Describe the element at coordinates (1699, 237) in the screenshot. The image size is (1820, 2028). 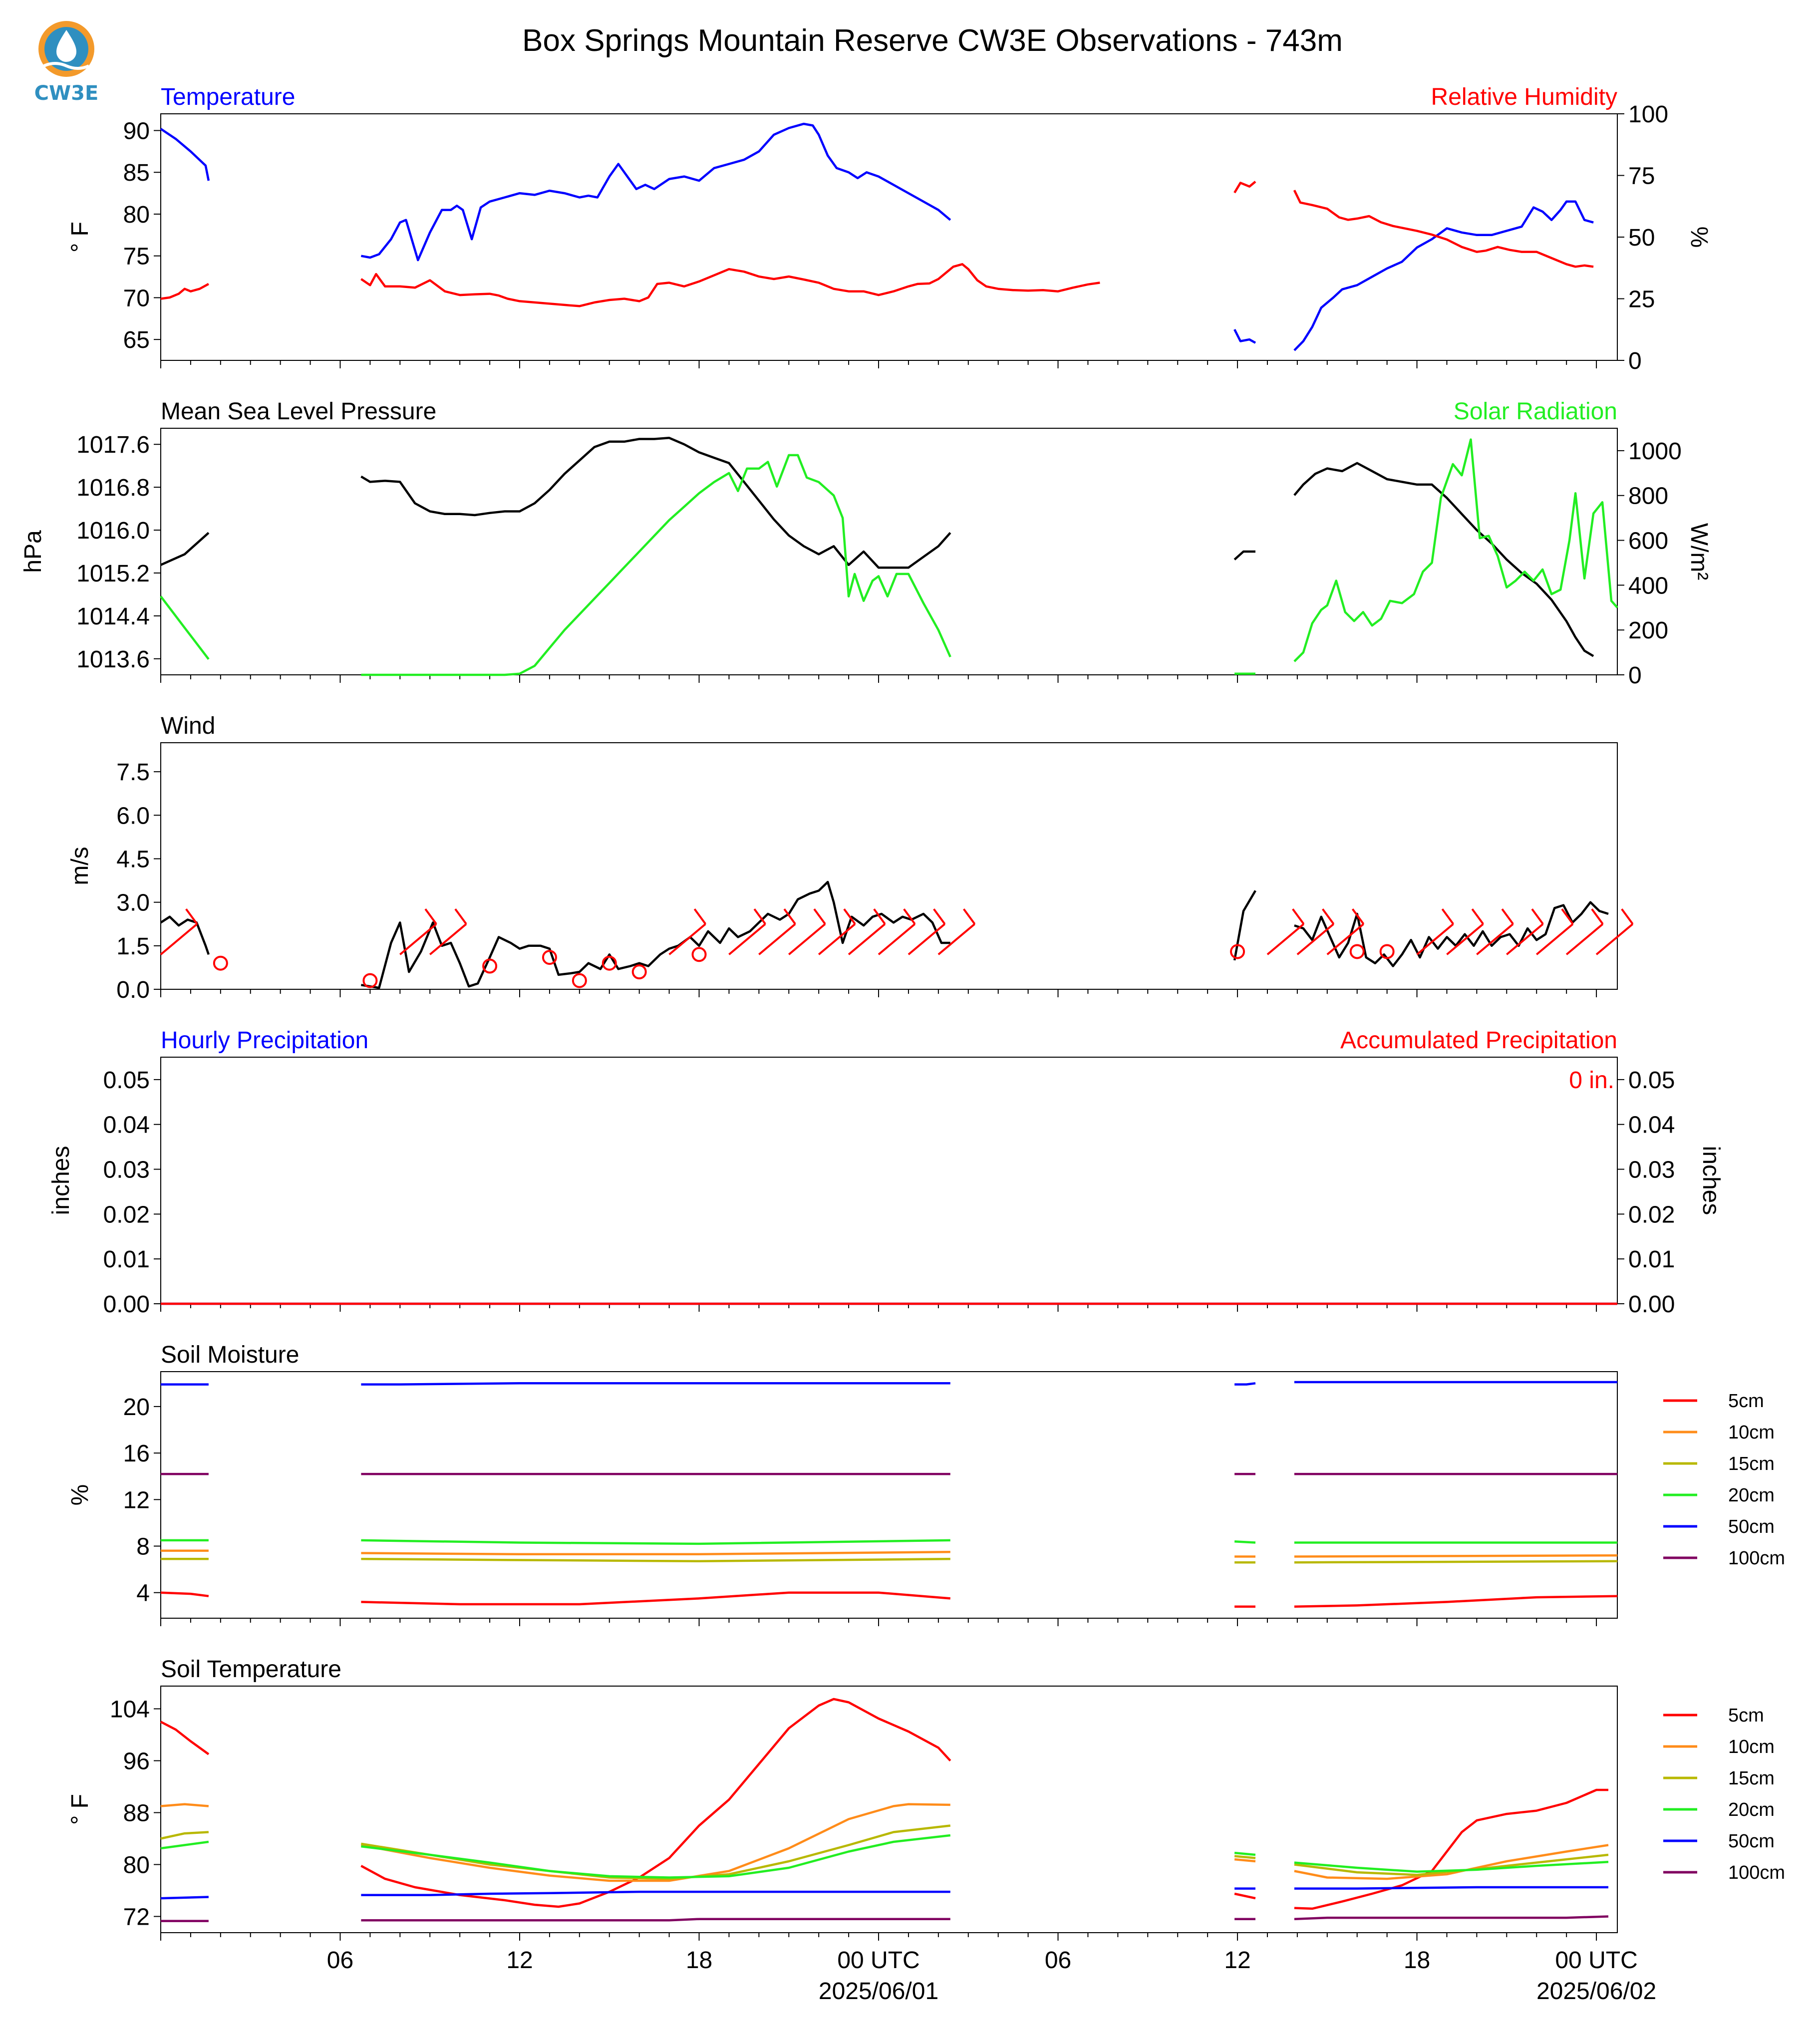
I see `y2-axis-label: %` at that location.